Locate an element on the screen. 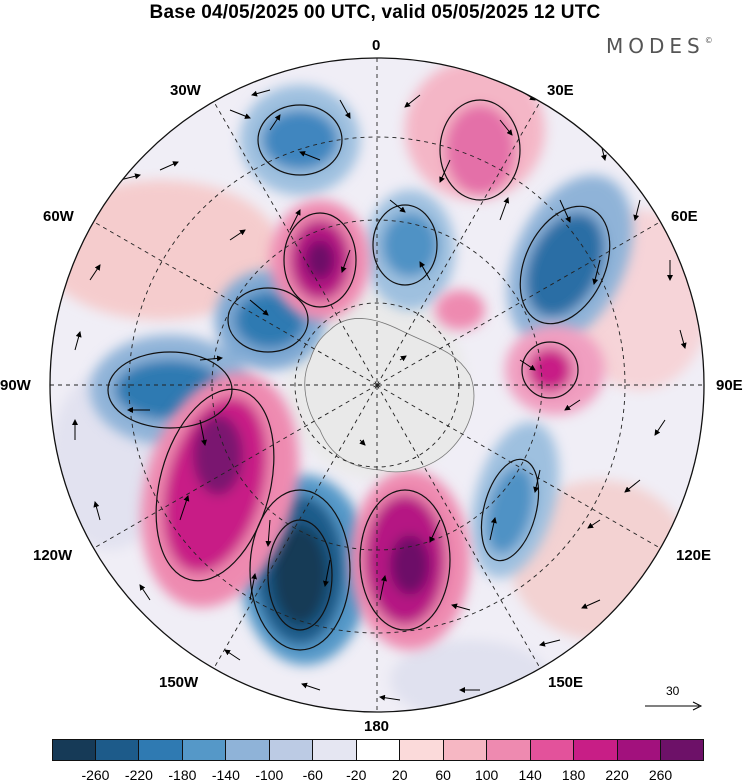 This screenshot has width=750, height=783. brand-mark: © is located at coordinates (708, 40).